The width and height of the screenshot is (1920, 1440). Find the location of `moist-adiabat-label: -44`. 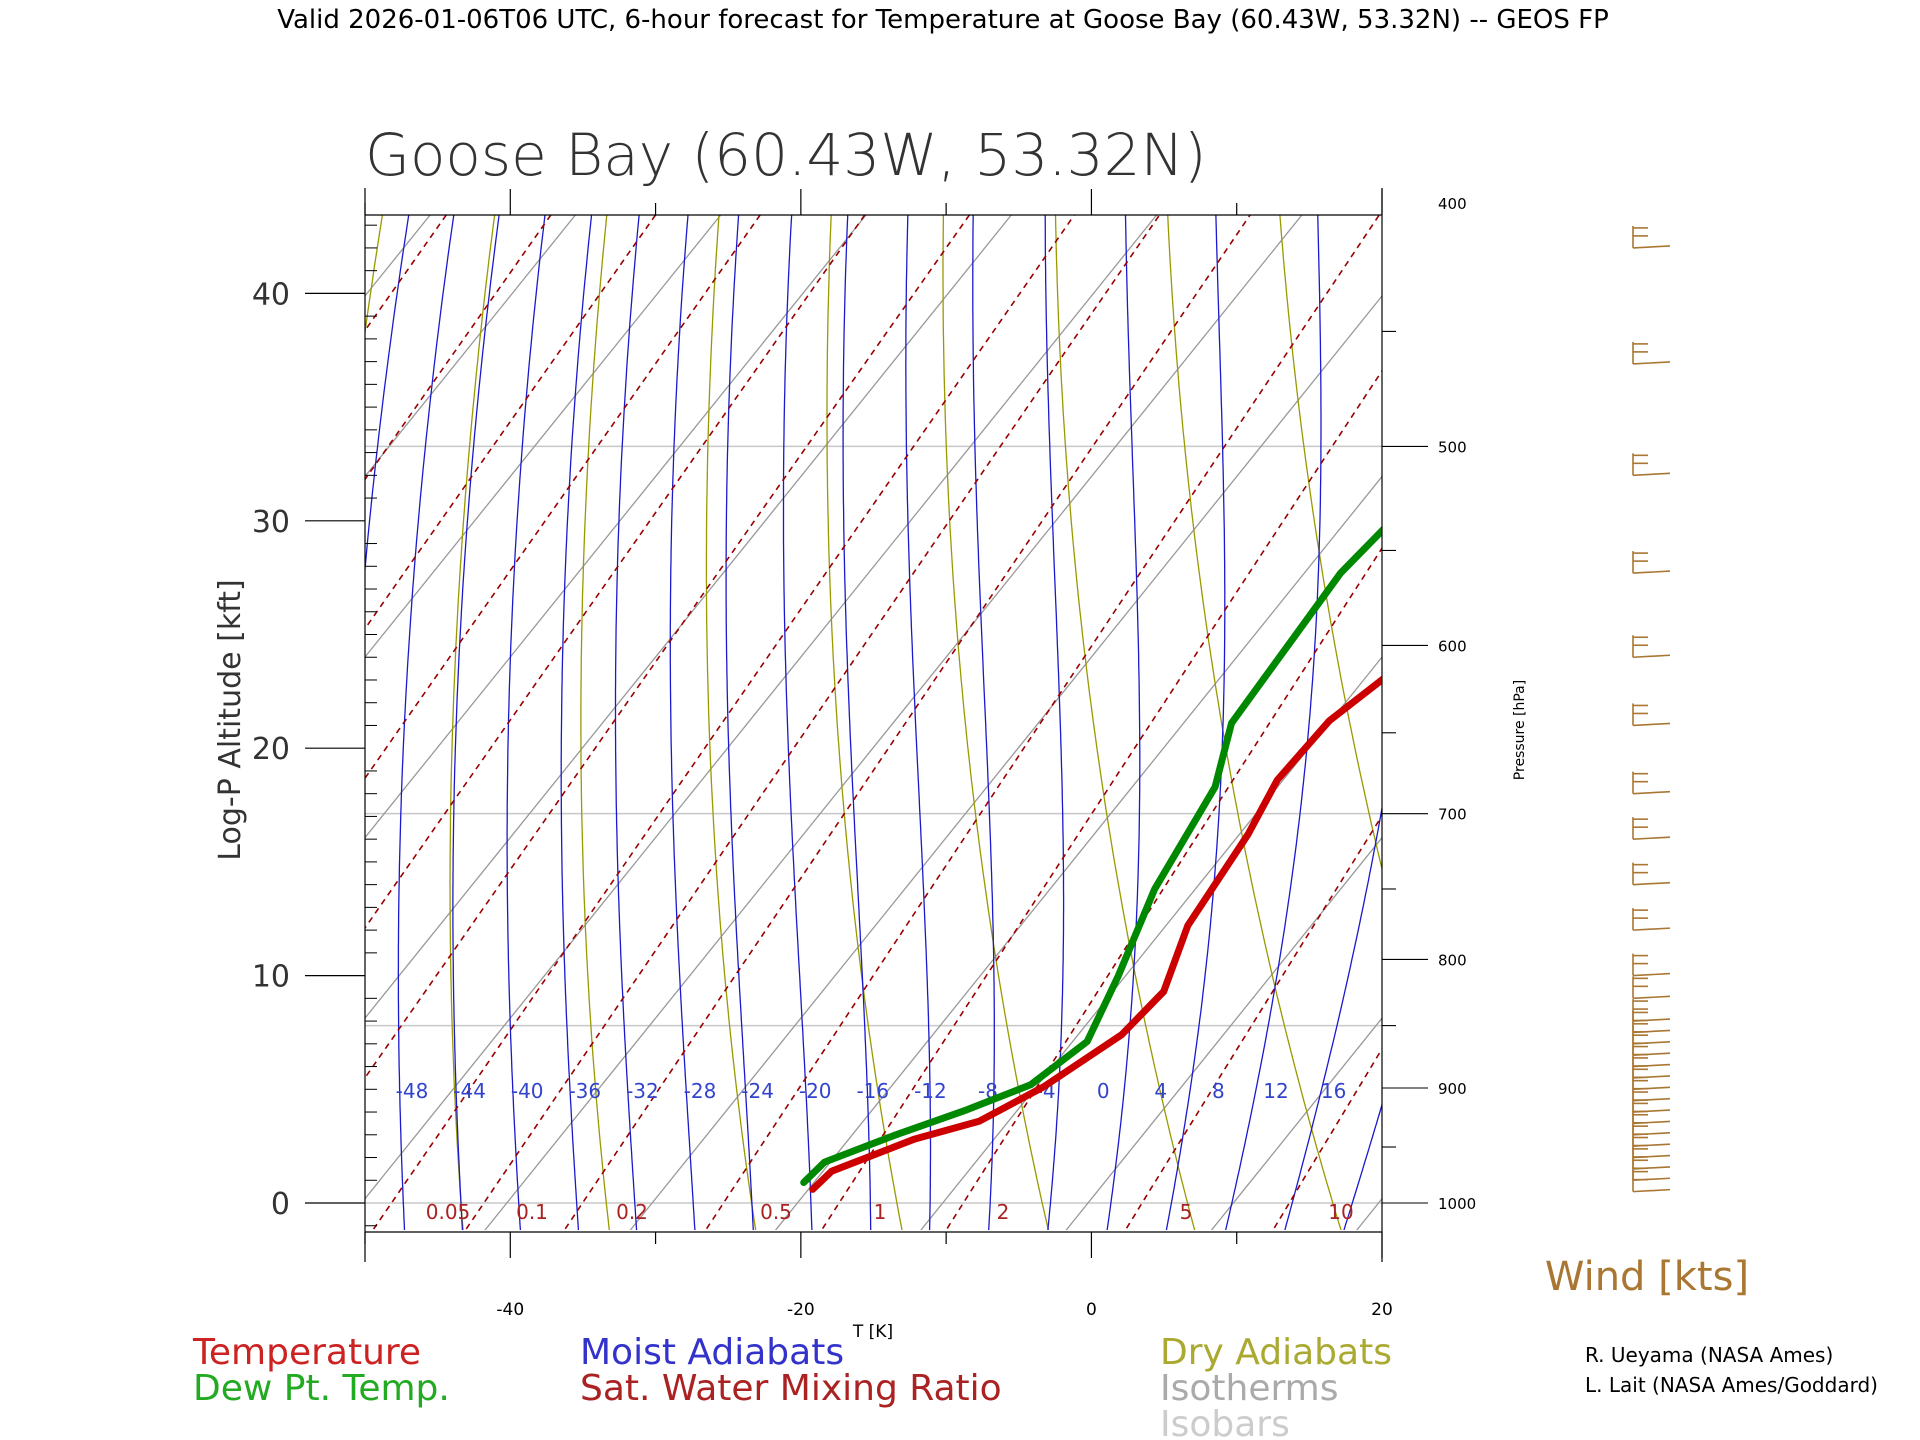

moist-adiabat-label: -44 is located at coordinates (469, 1091).